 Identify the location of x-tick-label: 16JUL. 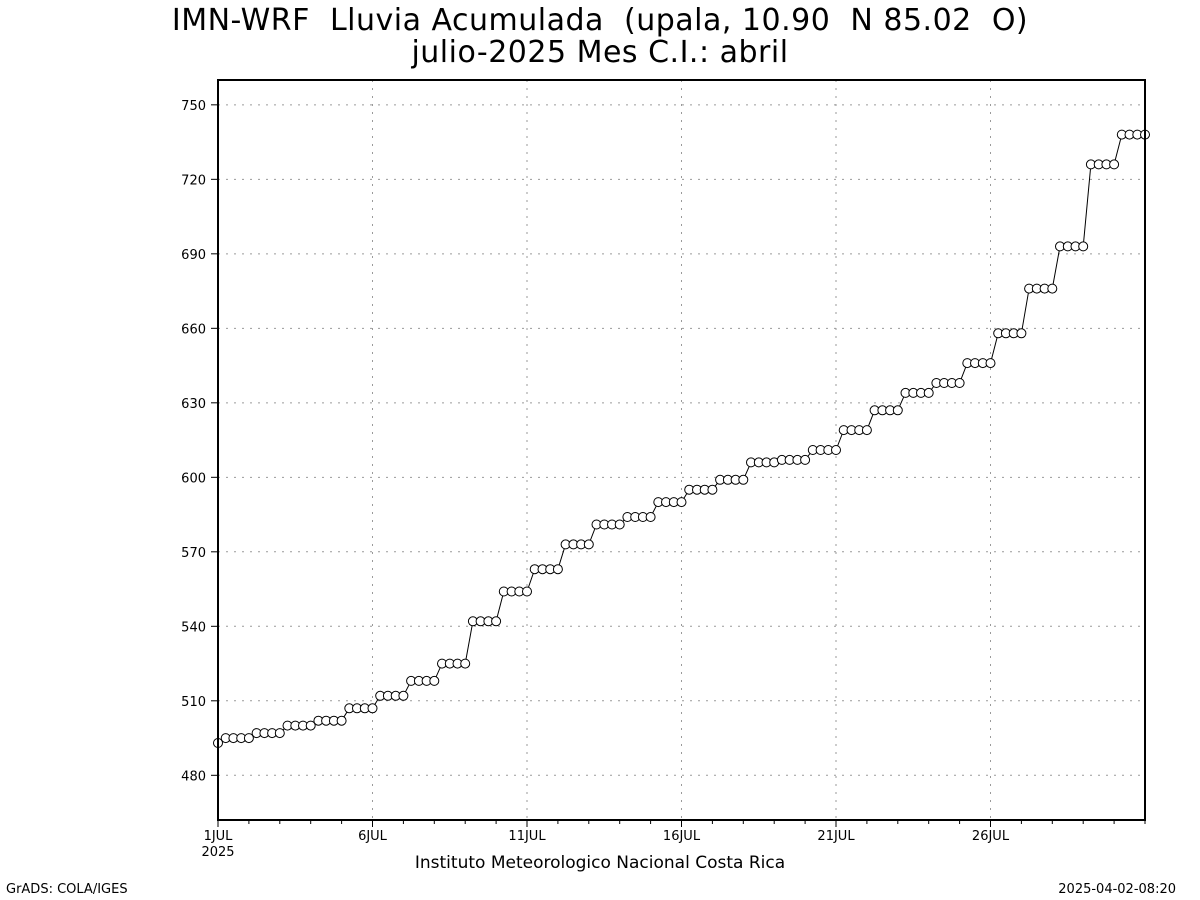
(682, 836).